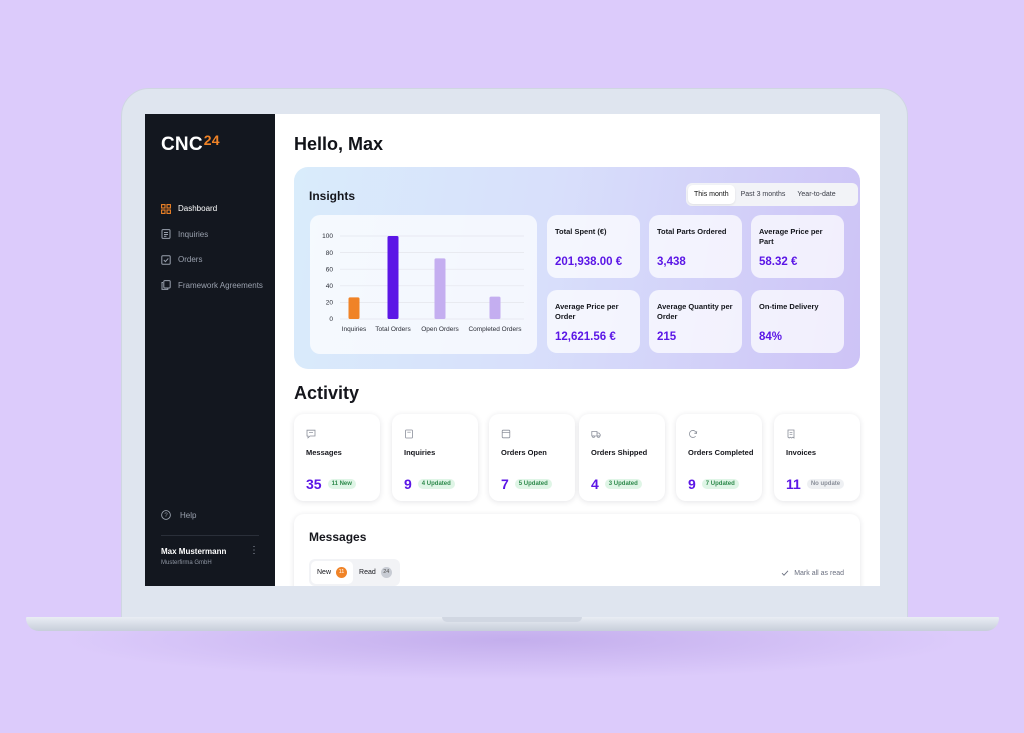 This screenshot has height=733, width=1024. I want to click on activity-count: 4, so click(595, 484).